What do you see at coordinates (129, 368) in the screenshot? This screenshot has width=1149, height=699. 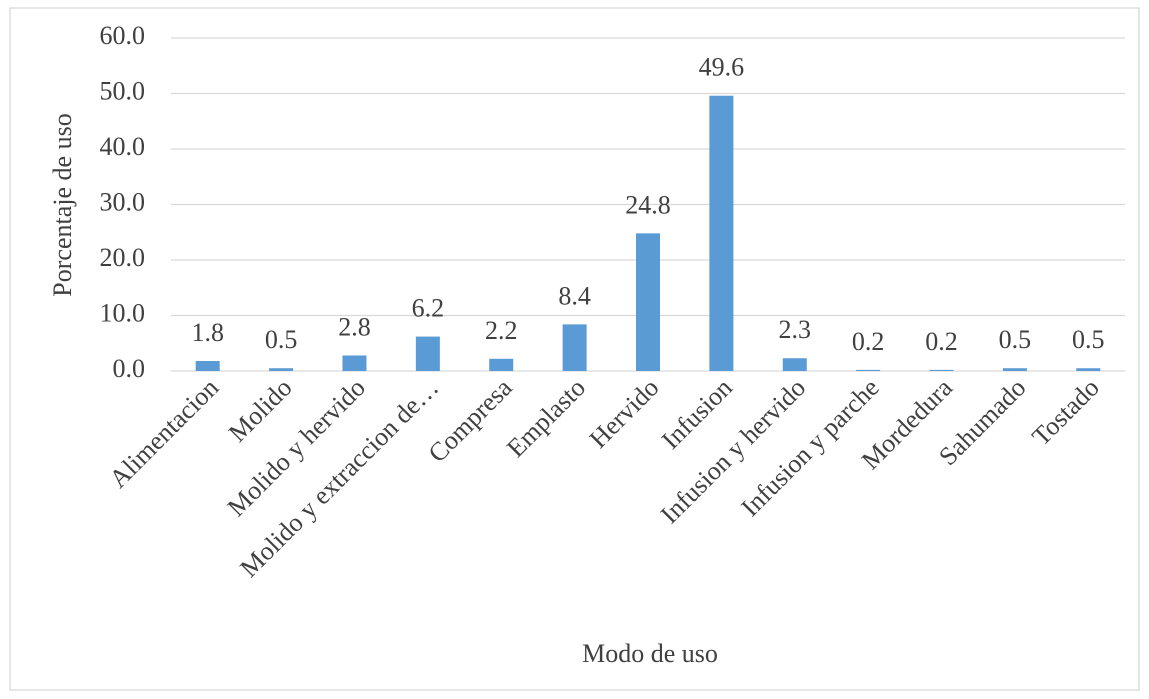 I see `y-tick-label: 0.0` at bounding box center [129, 368].